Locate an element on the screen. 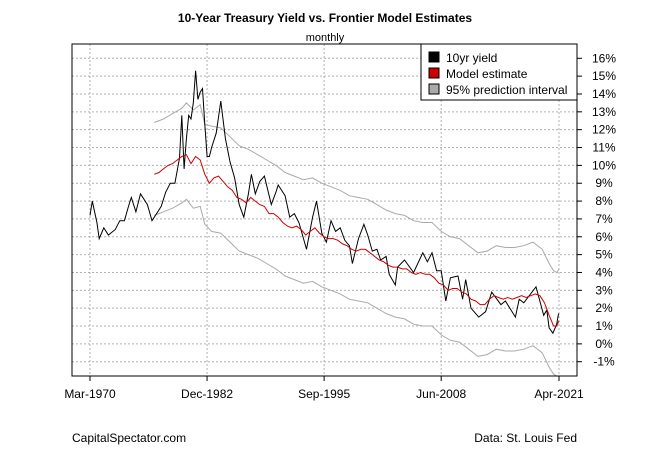 The image size is (650, 450). legend-item-model-estimate-swatch is located at coordinates (434, 73).